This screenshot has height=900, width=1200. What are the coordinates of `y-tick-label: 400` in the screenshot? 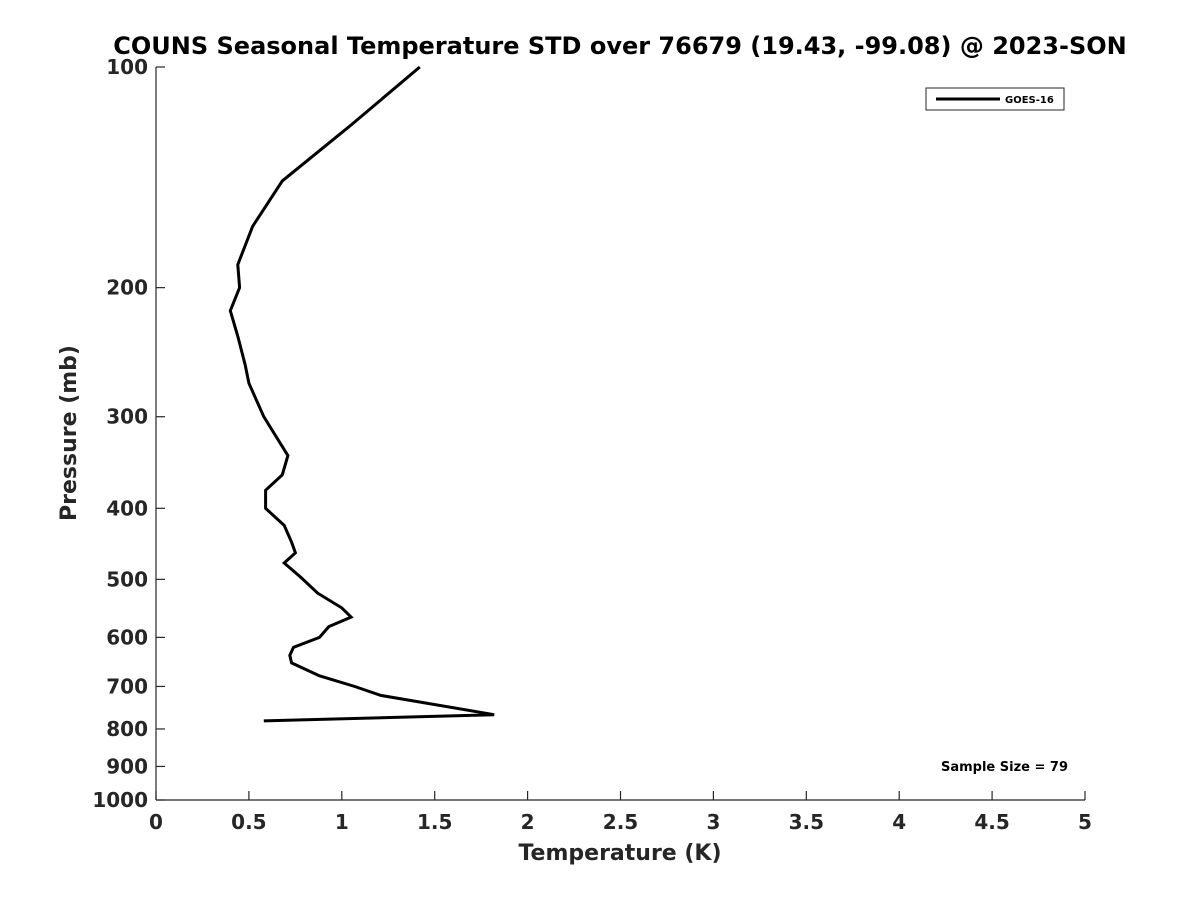 It's located at (127, 508).